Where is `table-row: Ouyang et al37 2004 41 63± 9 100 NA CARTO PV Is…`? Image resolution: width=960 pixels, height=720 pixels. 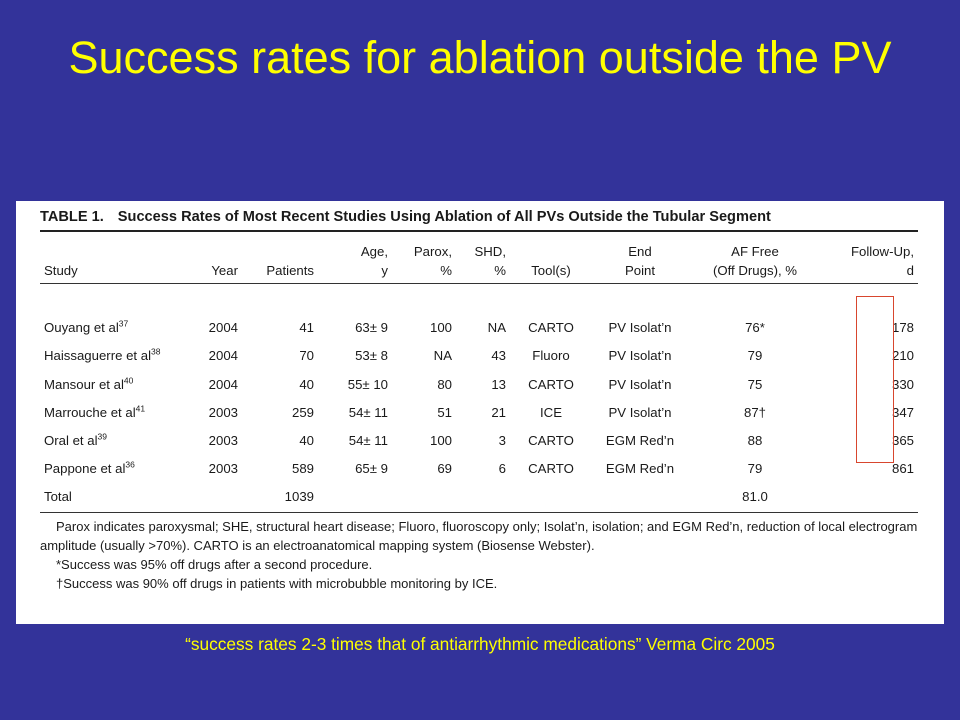
table-row: Ouyang et al37 2004 41 63± 9 100 NA CARTO PV Is… is located at coordinates (479, 327).